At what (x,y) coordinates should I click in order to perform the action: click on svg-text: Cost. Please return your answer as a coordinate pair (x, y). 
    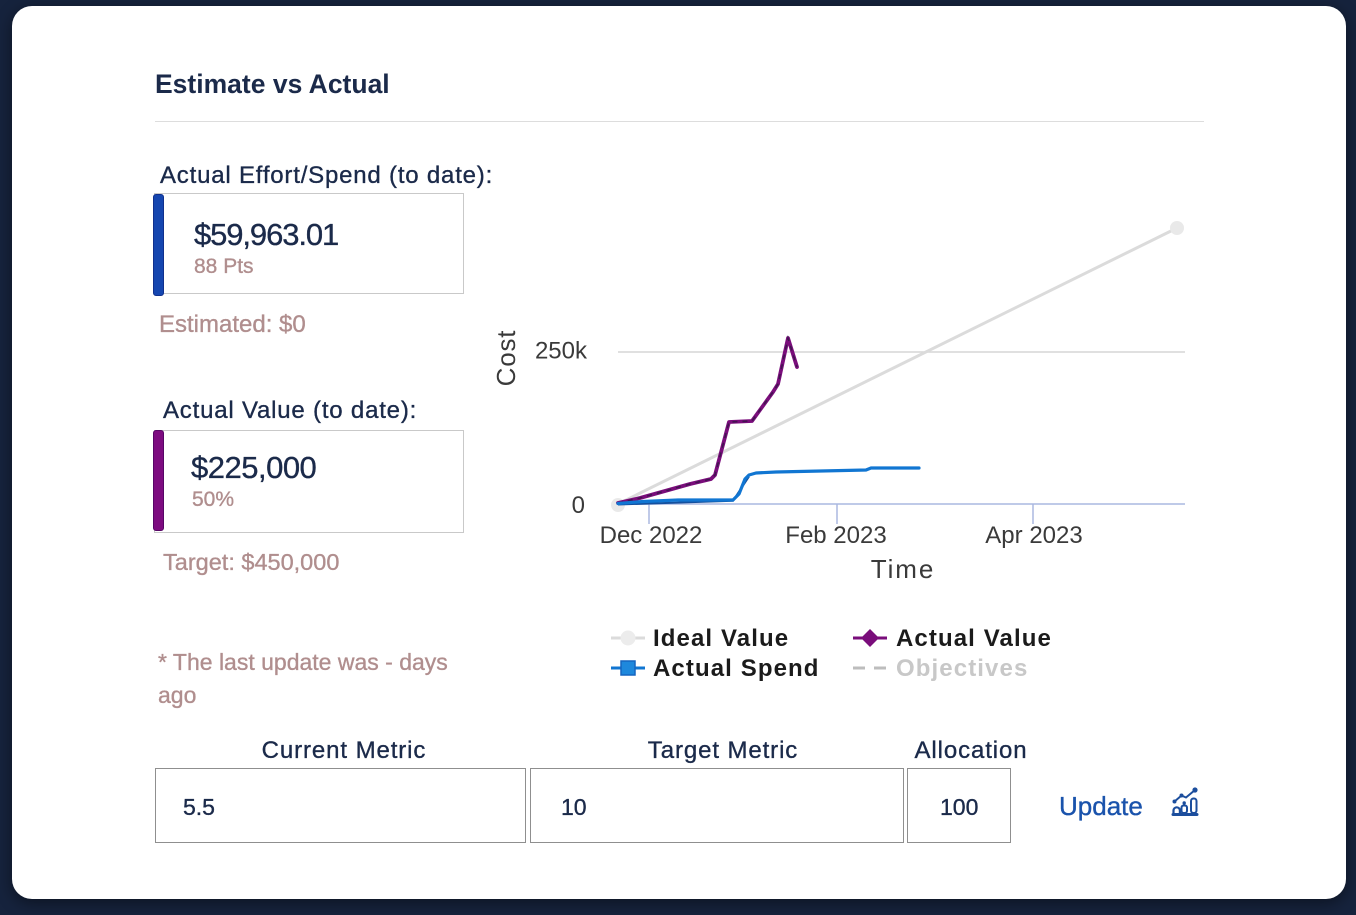
    Looking at the image, I should click on (506, 358).